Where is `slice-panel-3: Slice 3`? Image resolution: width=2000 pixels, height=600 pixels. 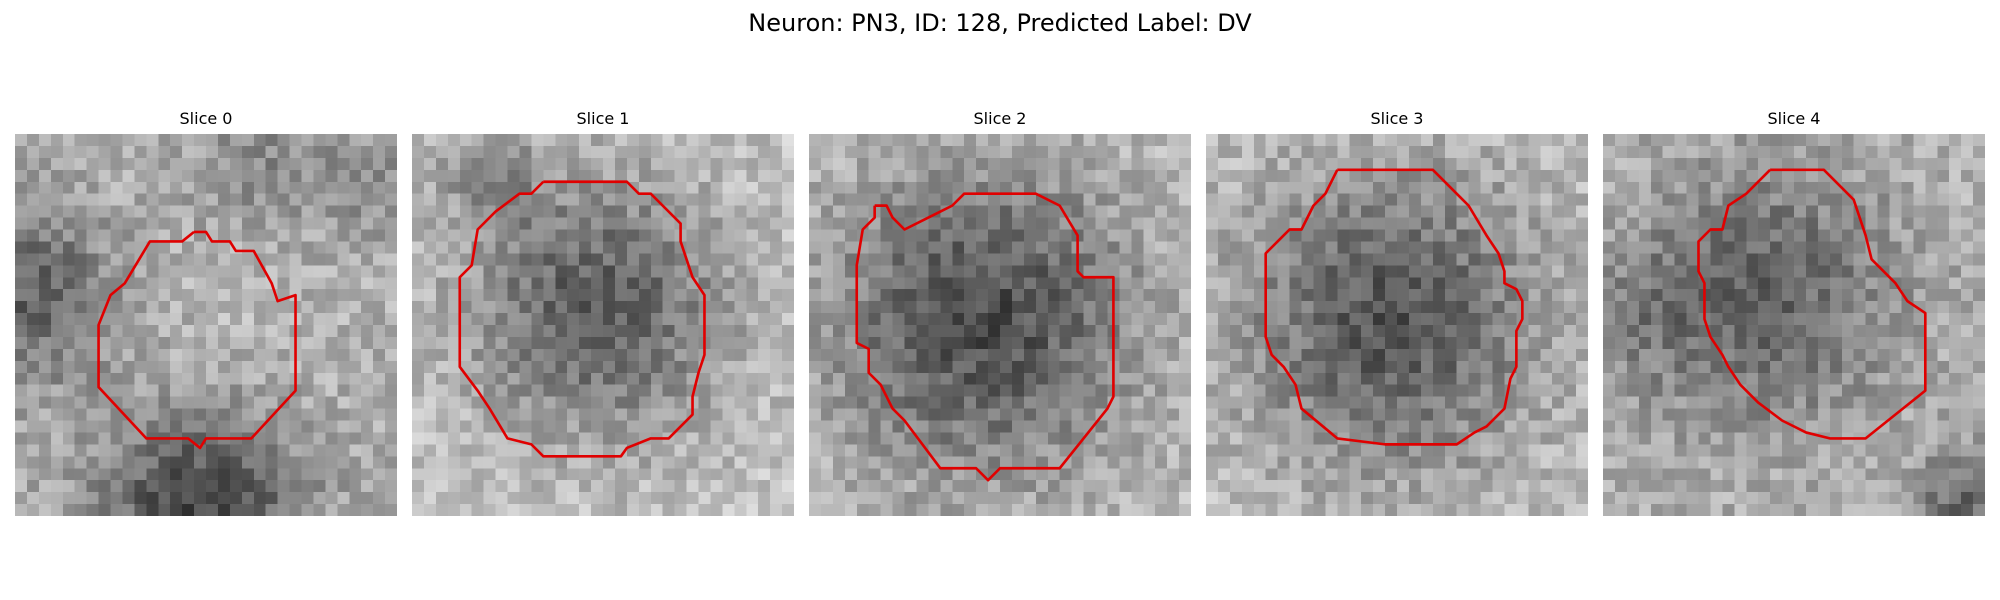
slice-panel-3: Slice 3 is located at coordinates (1397, 312).